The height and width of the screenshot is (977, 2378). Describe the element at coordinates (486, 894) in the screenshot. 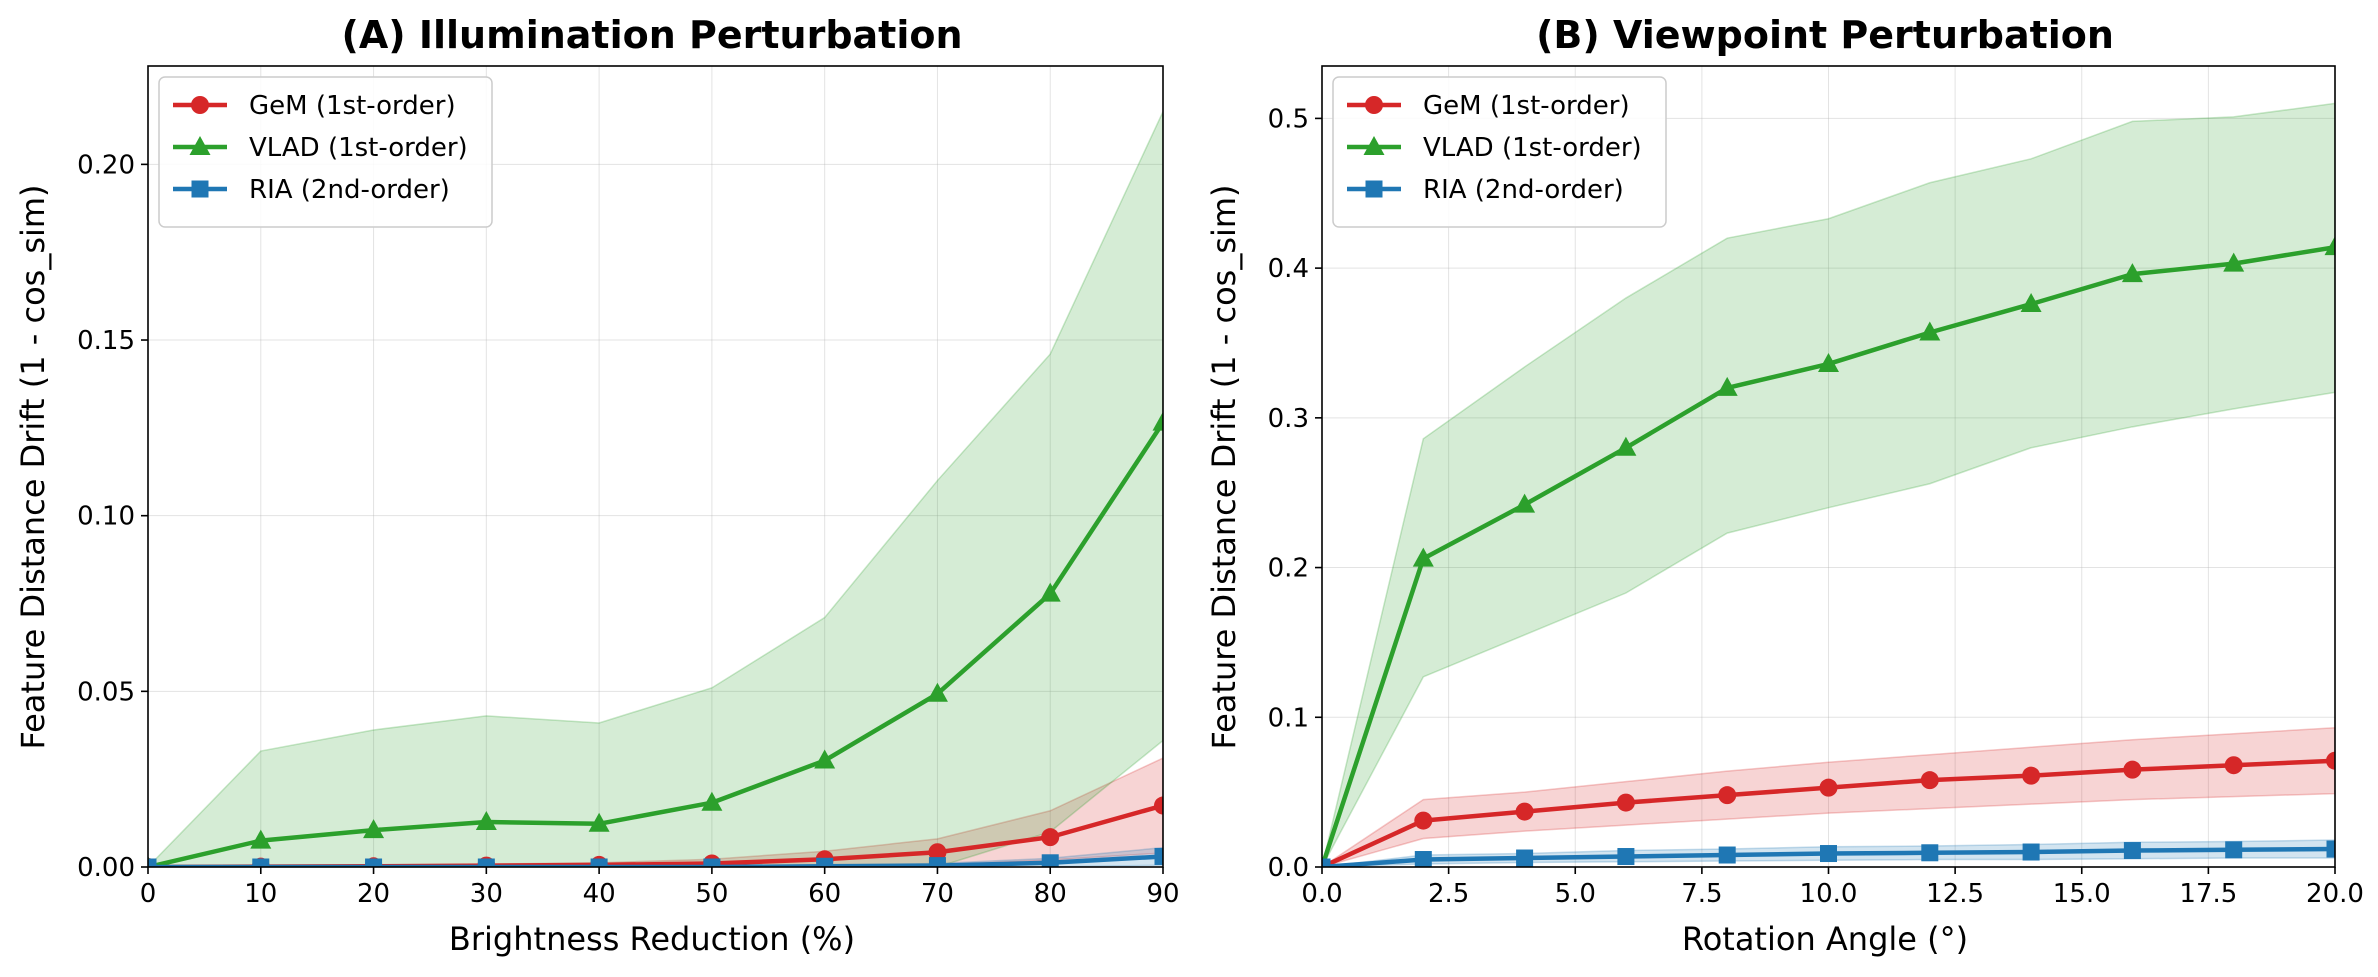

I see `panel-a-xtick-label-3: 30` at that location.